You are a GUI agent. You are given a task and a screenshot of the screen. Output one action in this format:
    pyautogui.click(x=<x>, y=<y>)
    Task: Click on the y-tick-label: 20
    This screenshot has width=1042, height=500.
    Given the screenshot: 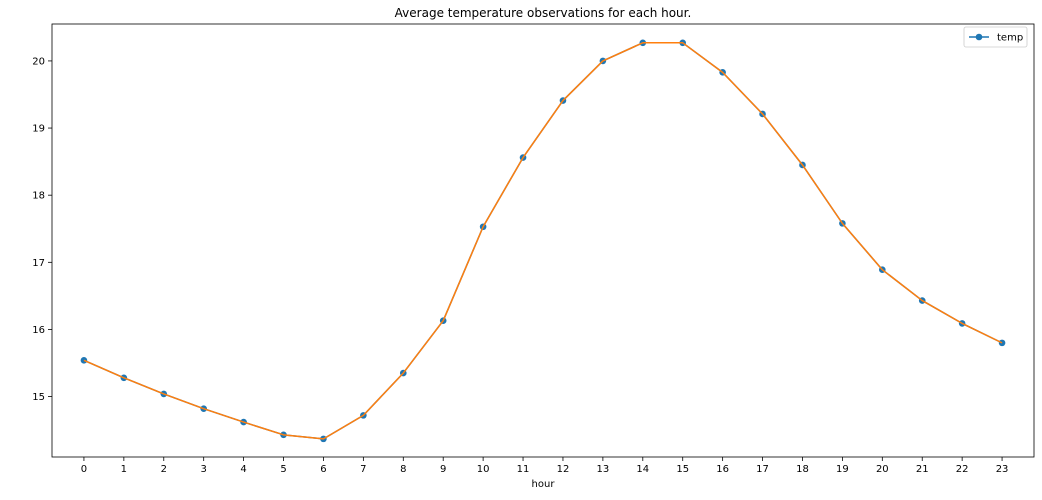 What is the action you would take?
    pyautogui.click(x=38, y=61)
    